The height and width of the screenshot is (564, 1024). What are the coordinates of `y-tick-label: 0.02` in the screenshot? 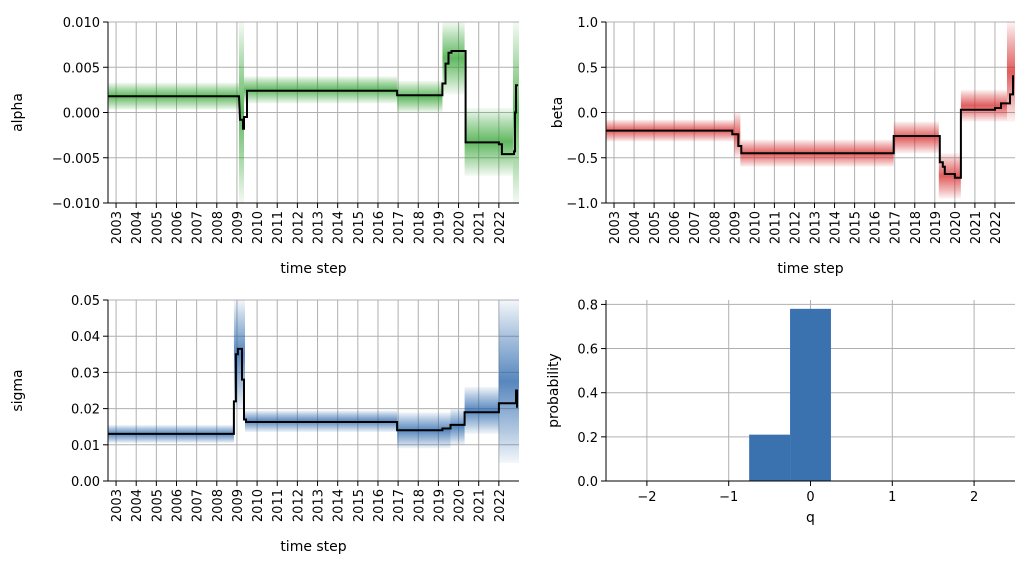 It's located at (85, 410).